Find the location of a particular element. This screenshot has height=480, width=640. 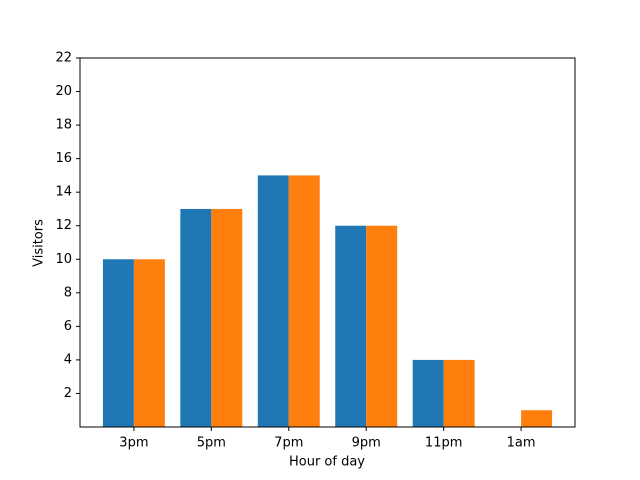

x-tick-label: 7pm is located at coordinates (288, 443).